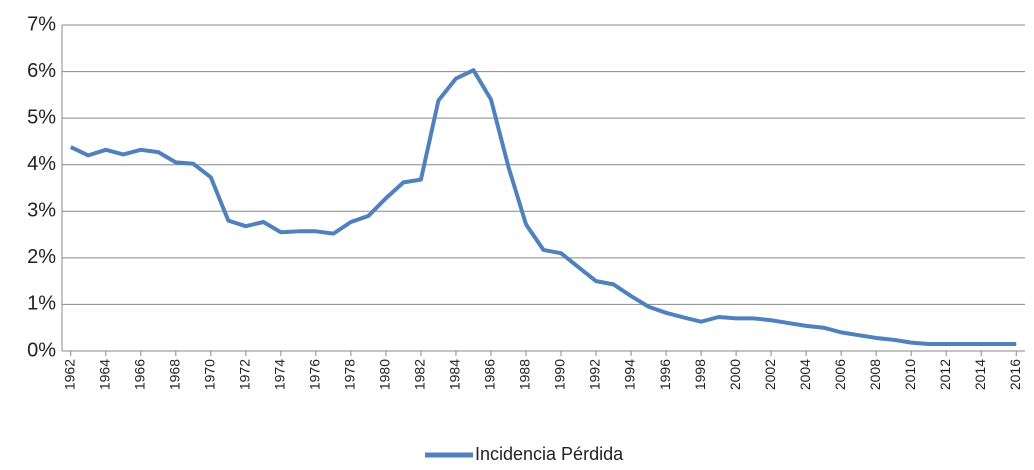  Describe the element at coordinates (41, 257) in the screenshot. I see `y-tick-label: 2%` at that location.